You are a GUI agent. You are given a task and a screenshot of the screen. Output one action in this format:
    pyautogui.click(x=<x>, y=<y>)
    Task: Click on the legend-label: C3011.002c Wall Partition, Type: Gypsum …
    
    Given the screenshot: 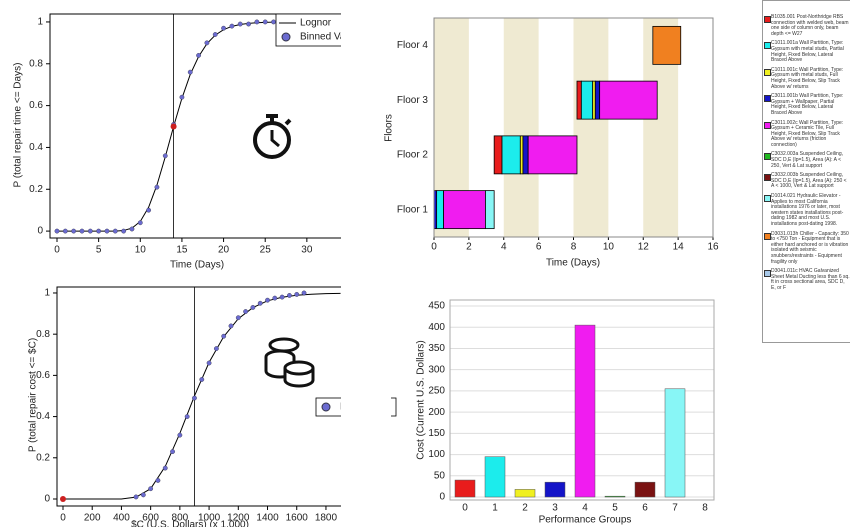 What is the action you would take?
    pyautogui.click(x=807, y=133)
    